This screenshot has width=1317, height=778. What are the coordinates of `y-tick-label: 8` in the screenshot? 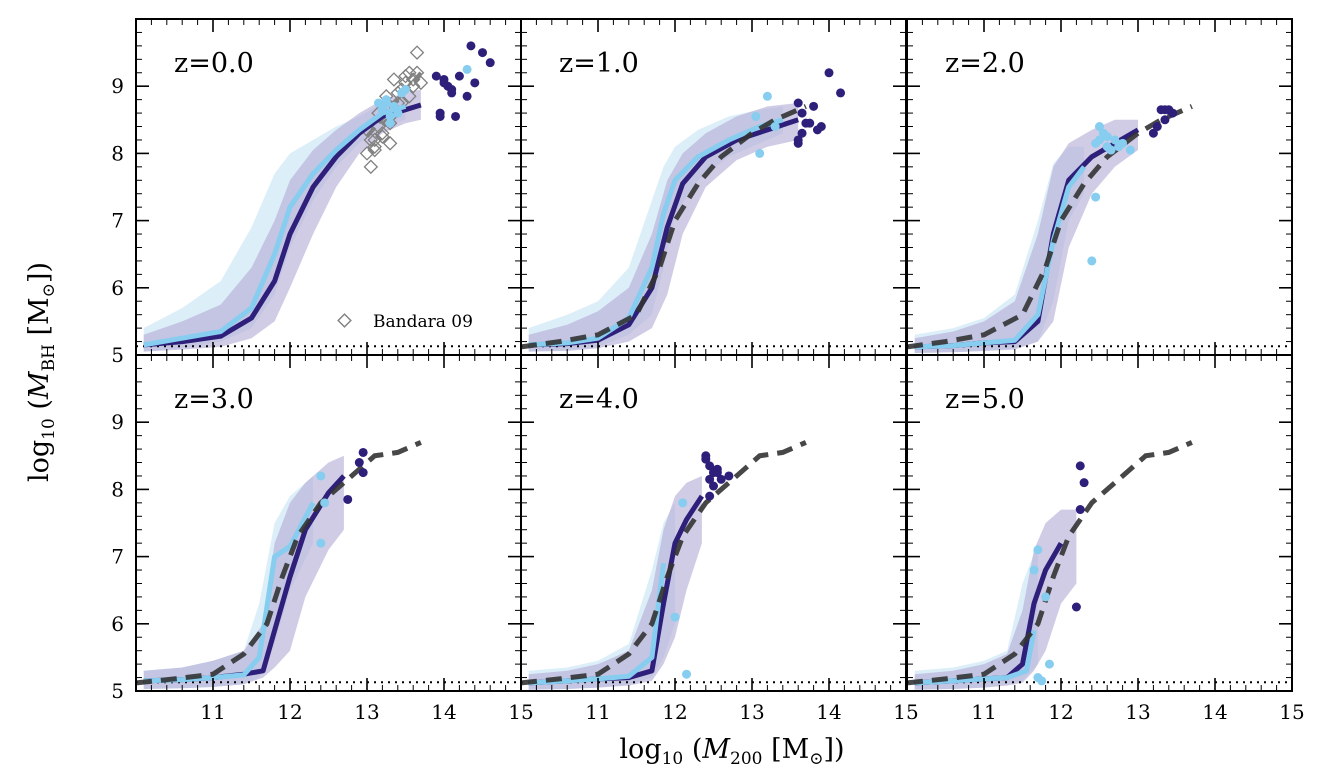 It's located at (117, 153).